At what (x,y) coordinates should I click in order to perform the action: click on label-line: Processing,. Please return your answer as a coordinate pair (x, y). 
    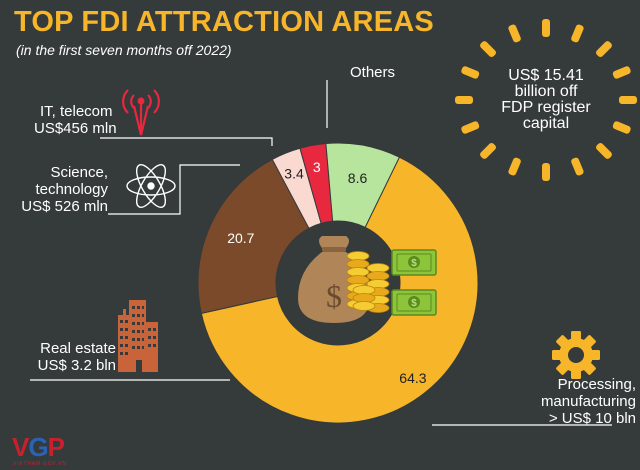
    Looking at the image, I should click on (596, 384).